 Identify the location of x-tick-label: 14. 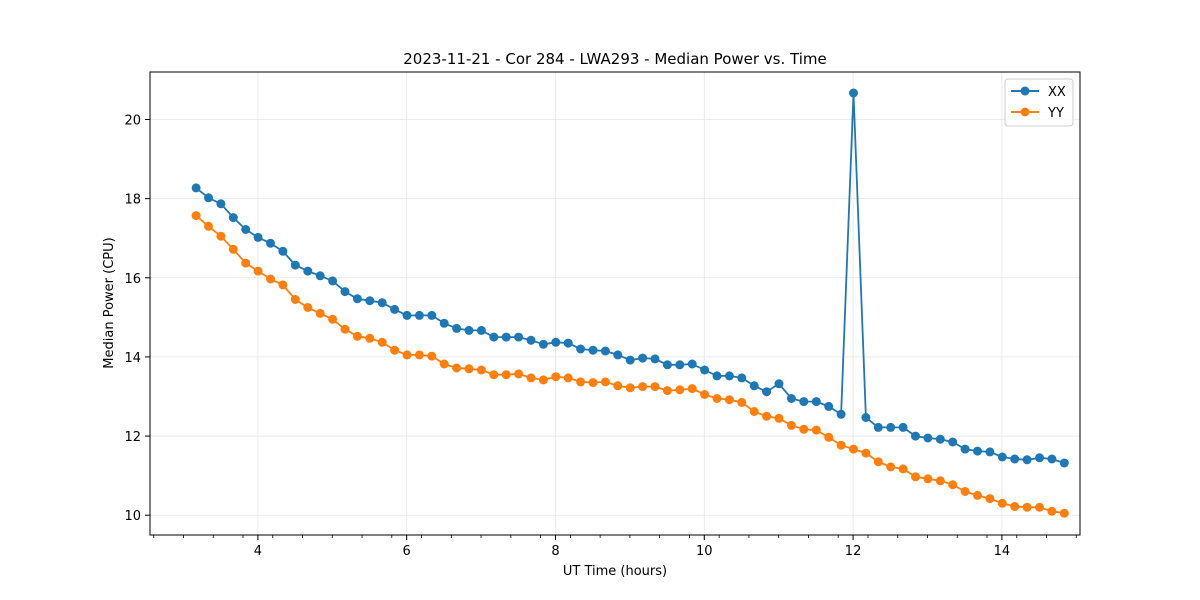
(1002, 551).